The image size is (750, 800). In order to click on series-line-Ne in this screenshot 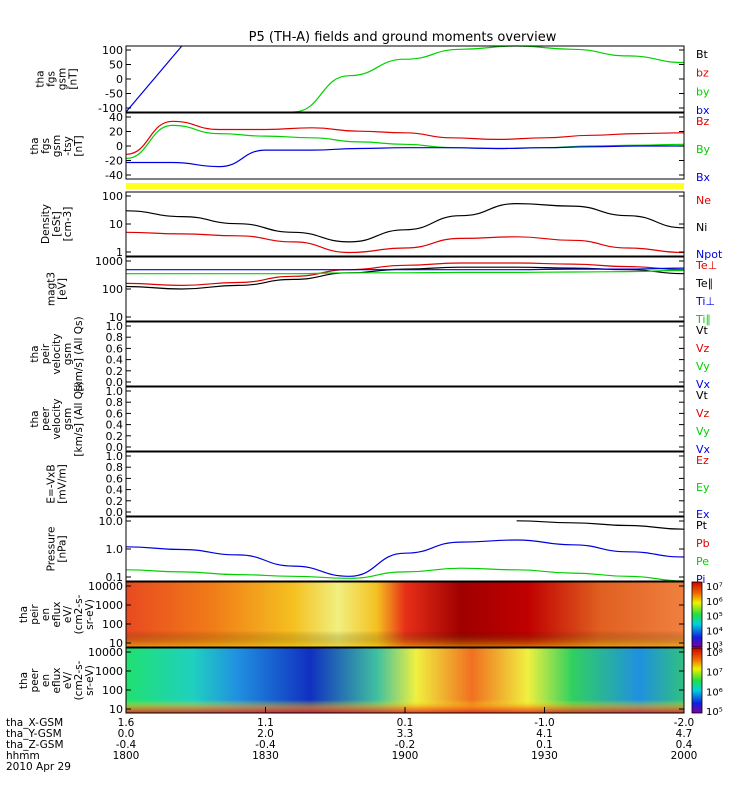, I will do `click(405, 242)`.